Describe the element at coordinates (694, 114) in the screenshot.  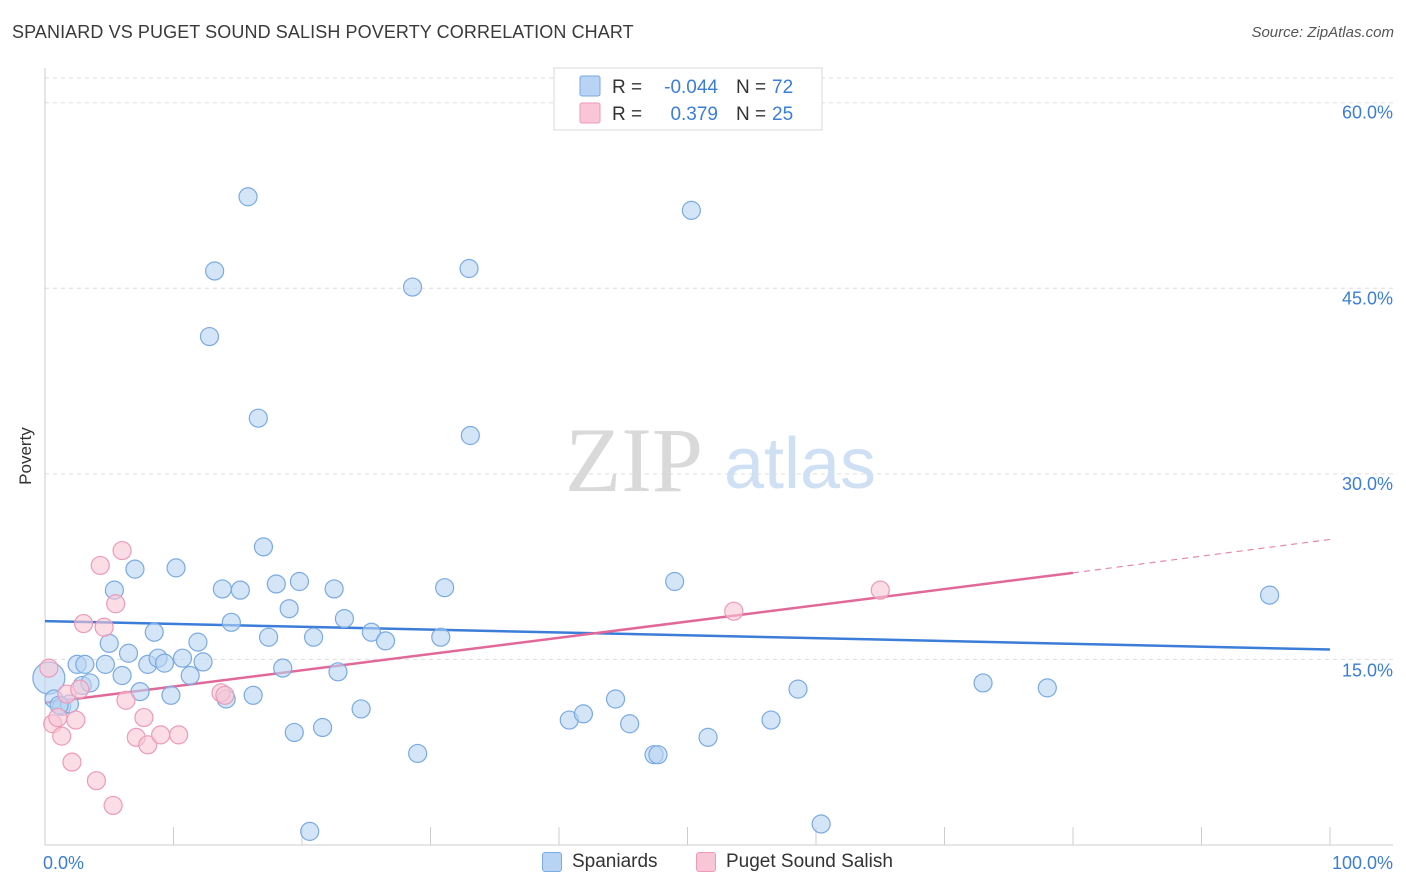
I see `legend-r-value-2: 0.379` at that location.